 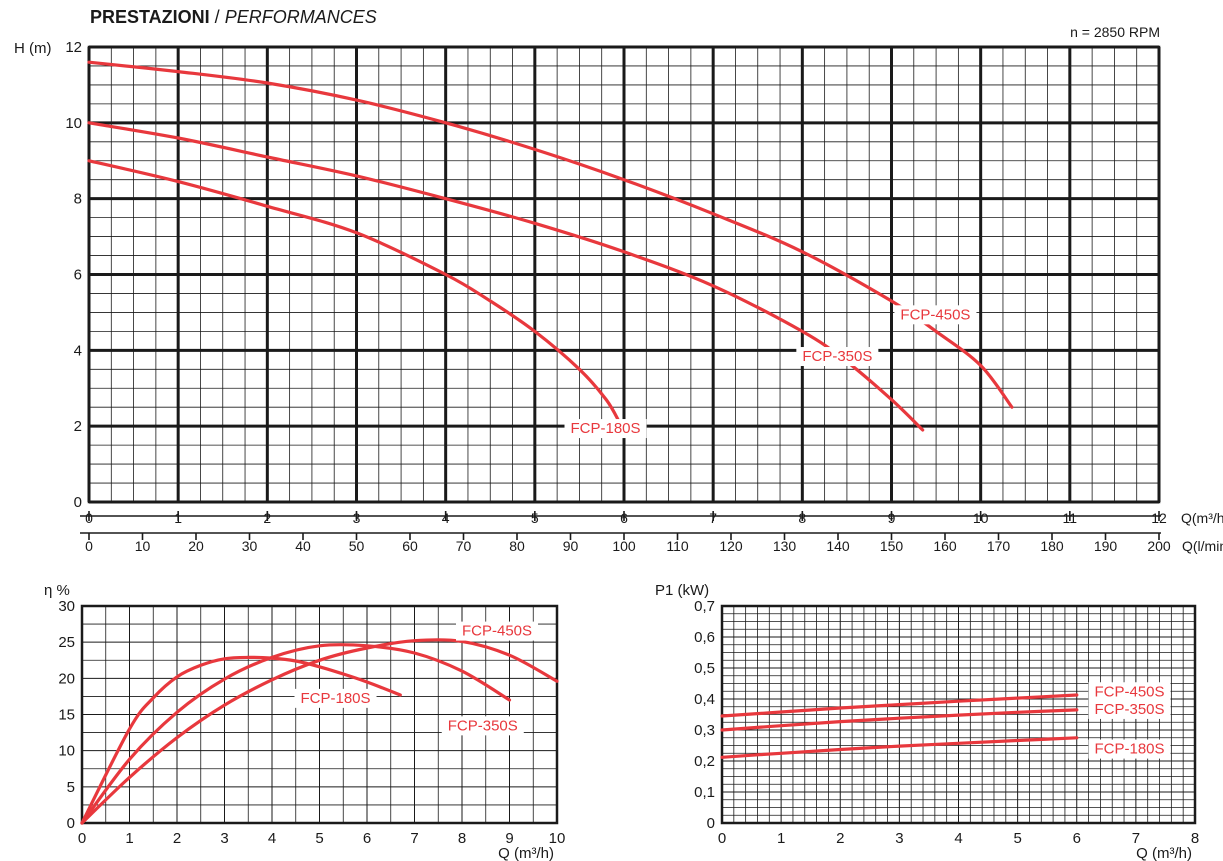 What do you see at coordinates (704, 792) in the screenshot?
I see `y-tick-label: 0,1` at bounding box center [704, 792].